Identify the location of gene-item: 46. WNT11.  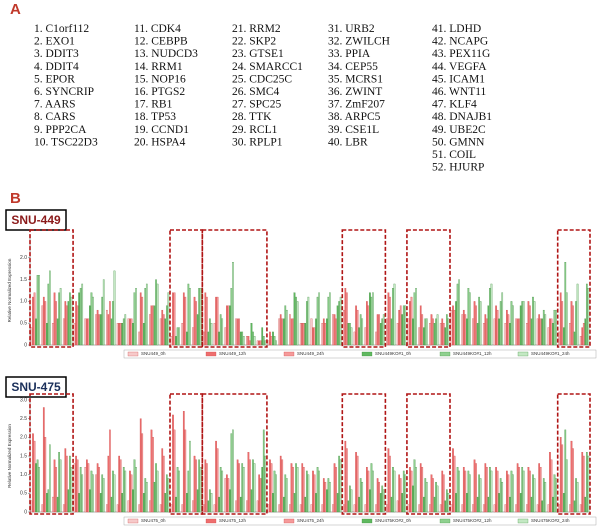
(459, 92).